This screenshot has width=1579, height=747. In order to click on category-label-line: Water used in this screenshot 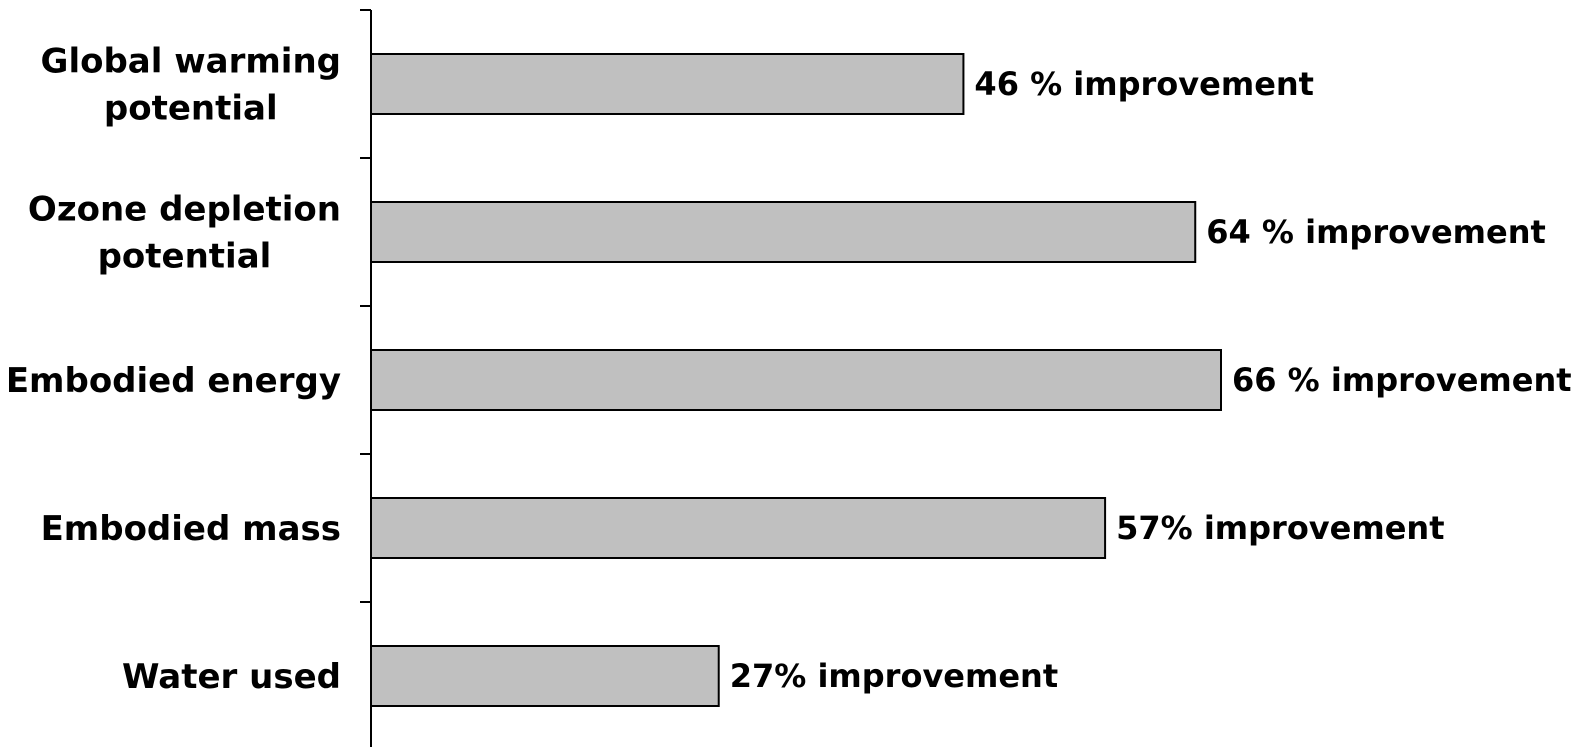, I will do `click(231, 677)`.